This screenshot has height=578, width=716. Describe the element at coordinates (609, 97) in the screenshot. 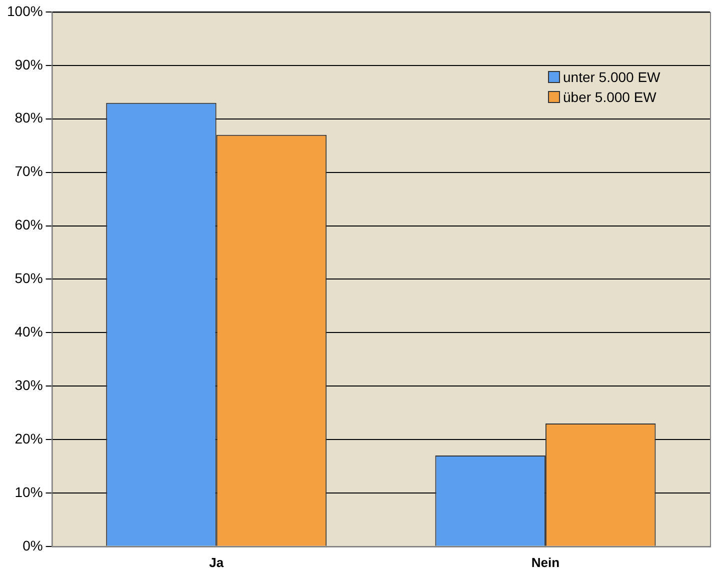

I see `legend-label: über 5.000 EW` at that location.